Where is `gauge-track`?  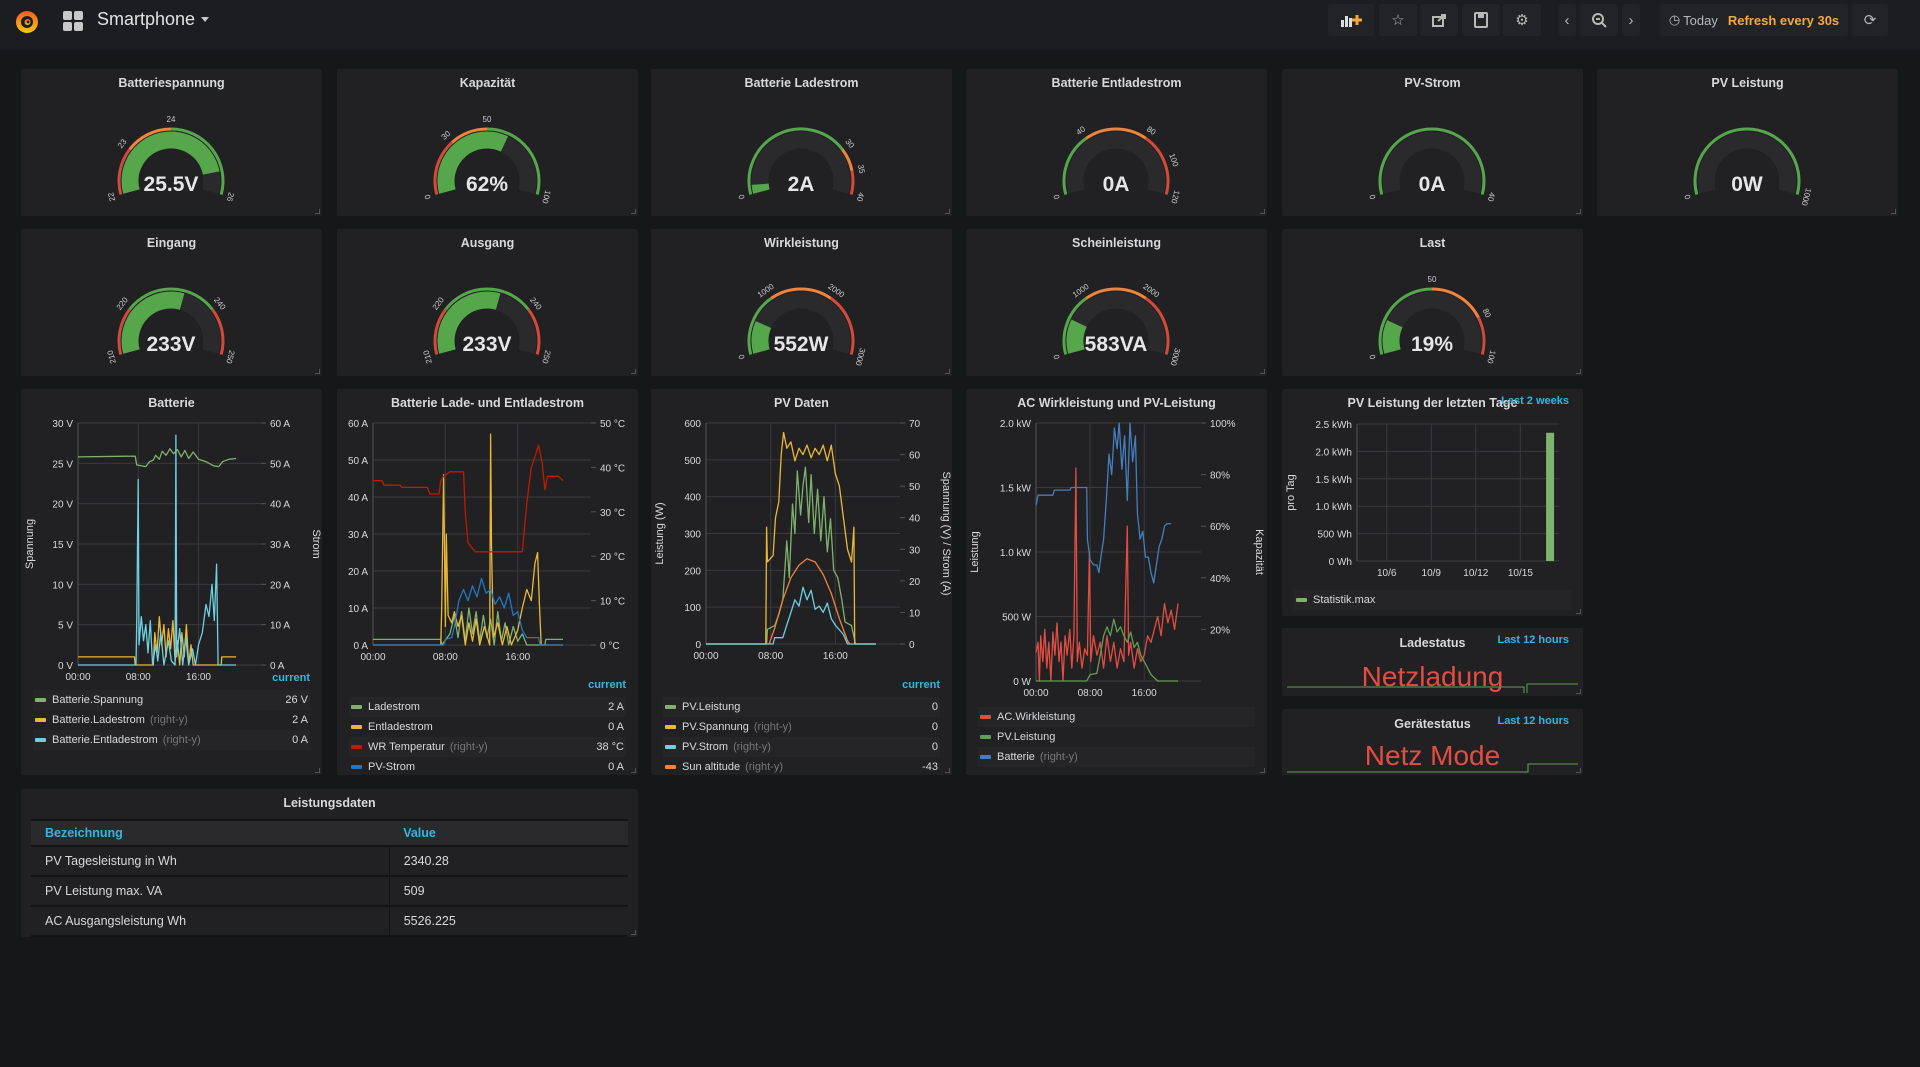
gauge-track is located at coordinates (1747, 162).